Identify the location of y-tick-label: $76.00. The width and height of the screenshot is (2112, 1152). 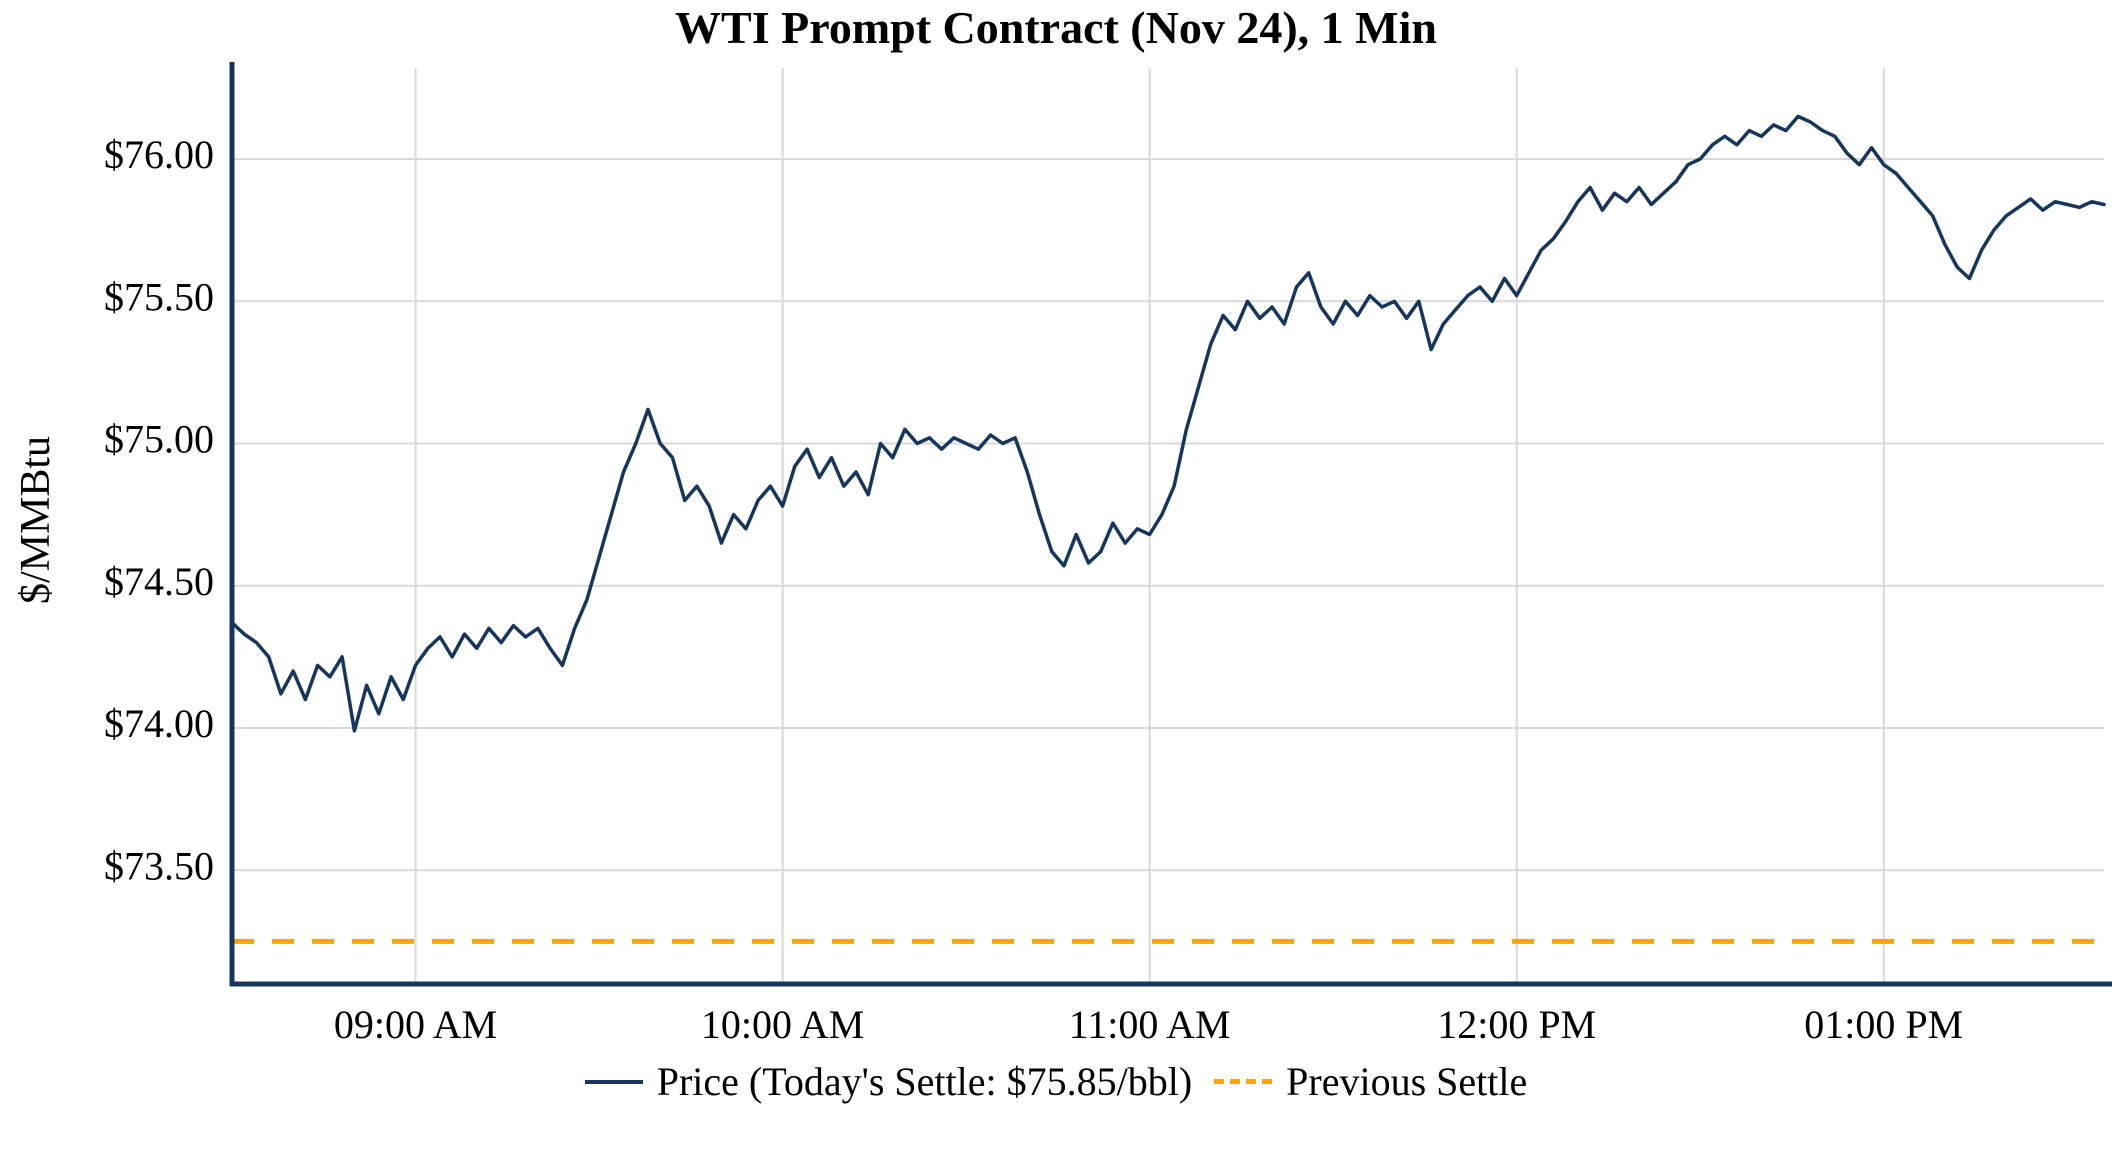
(159, 154).